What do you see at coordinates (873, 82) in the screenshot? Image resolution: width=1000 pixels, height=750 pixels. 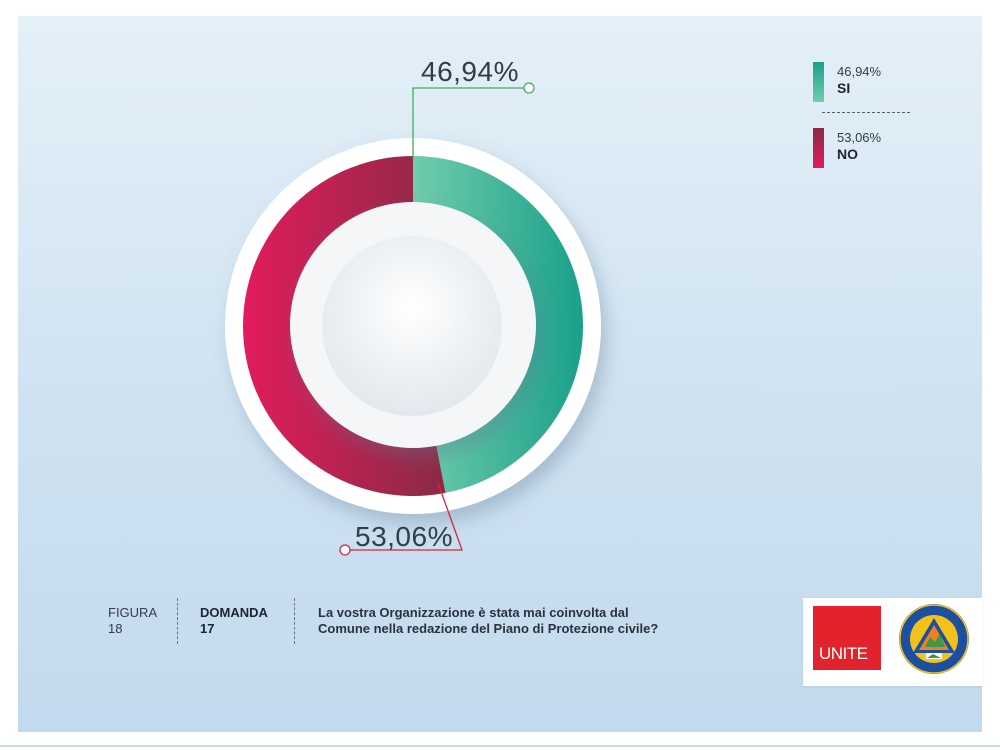 I see `legend-item-si: 46,94% SI` at bounding box center [873, 82].